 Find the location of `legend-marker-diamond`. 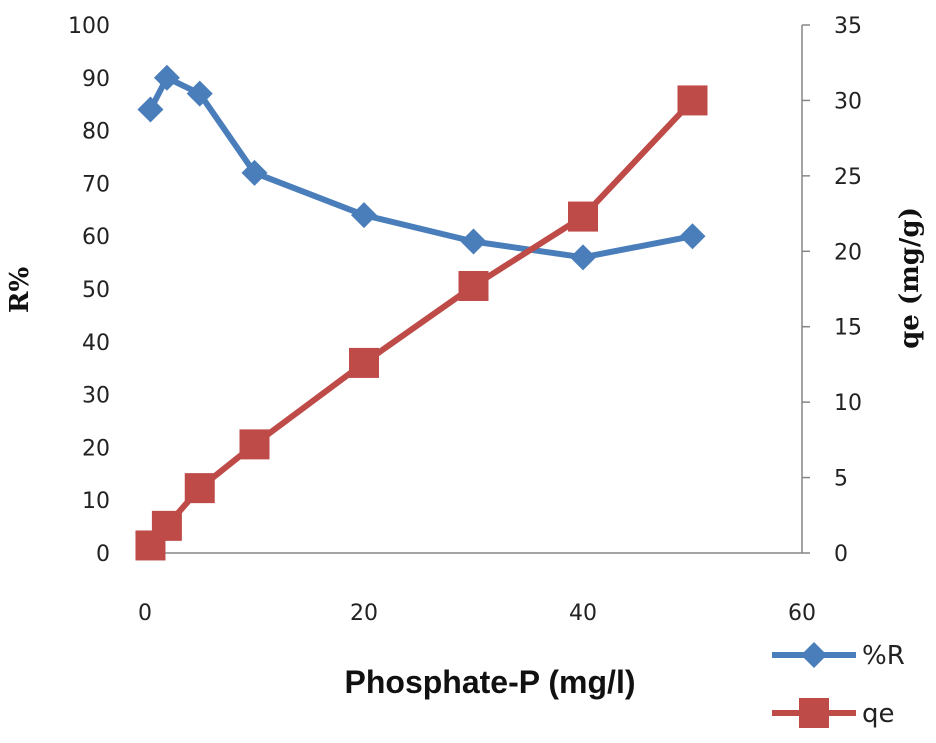

legend-marker-diamond is located at coordinates (814, 655).